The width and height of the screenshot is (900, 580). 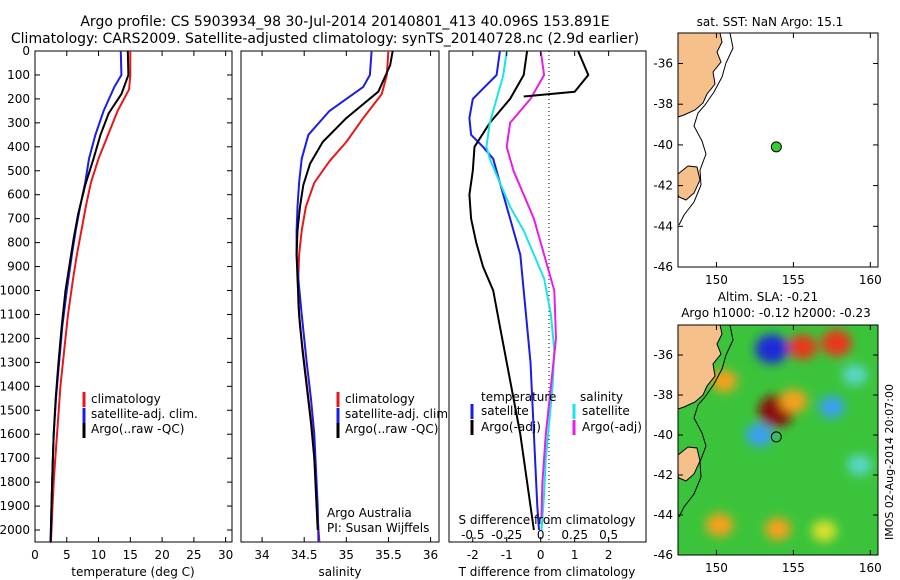 I want to click on lat-tick-label: -38, so click(x=663, y=104).